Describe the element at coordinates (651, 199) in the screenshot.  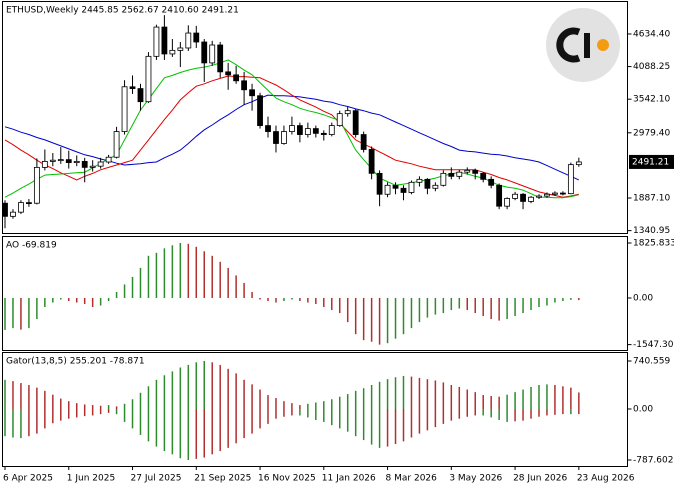
I see `y-tick-label: 1887.10` at that location.